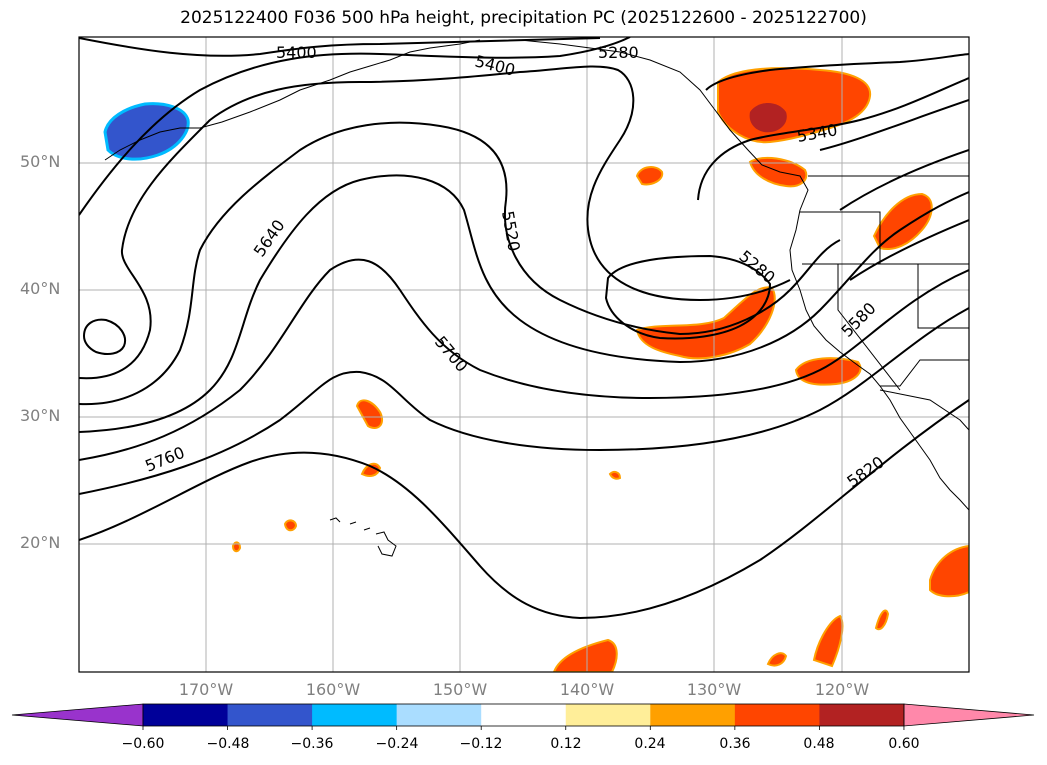  What do you see at coordinates (451, 353) in the screenshot?
I see `contour-label: 5700` at bounding box center [451, 353].